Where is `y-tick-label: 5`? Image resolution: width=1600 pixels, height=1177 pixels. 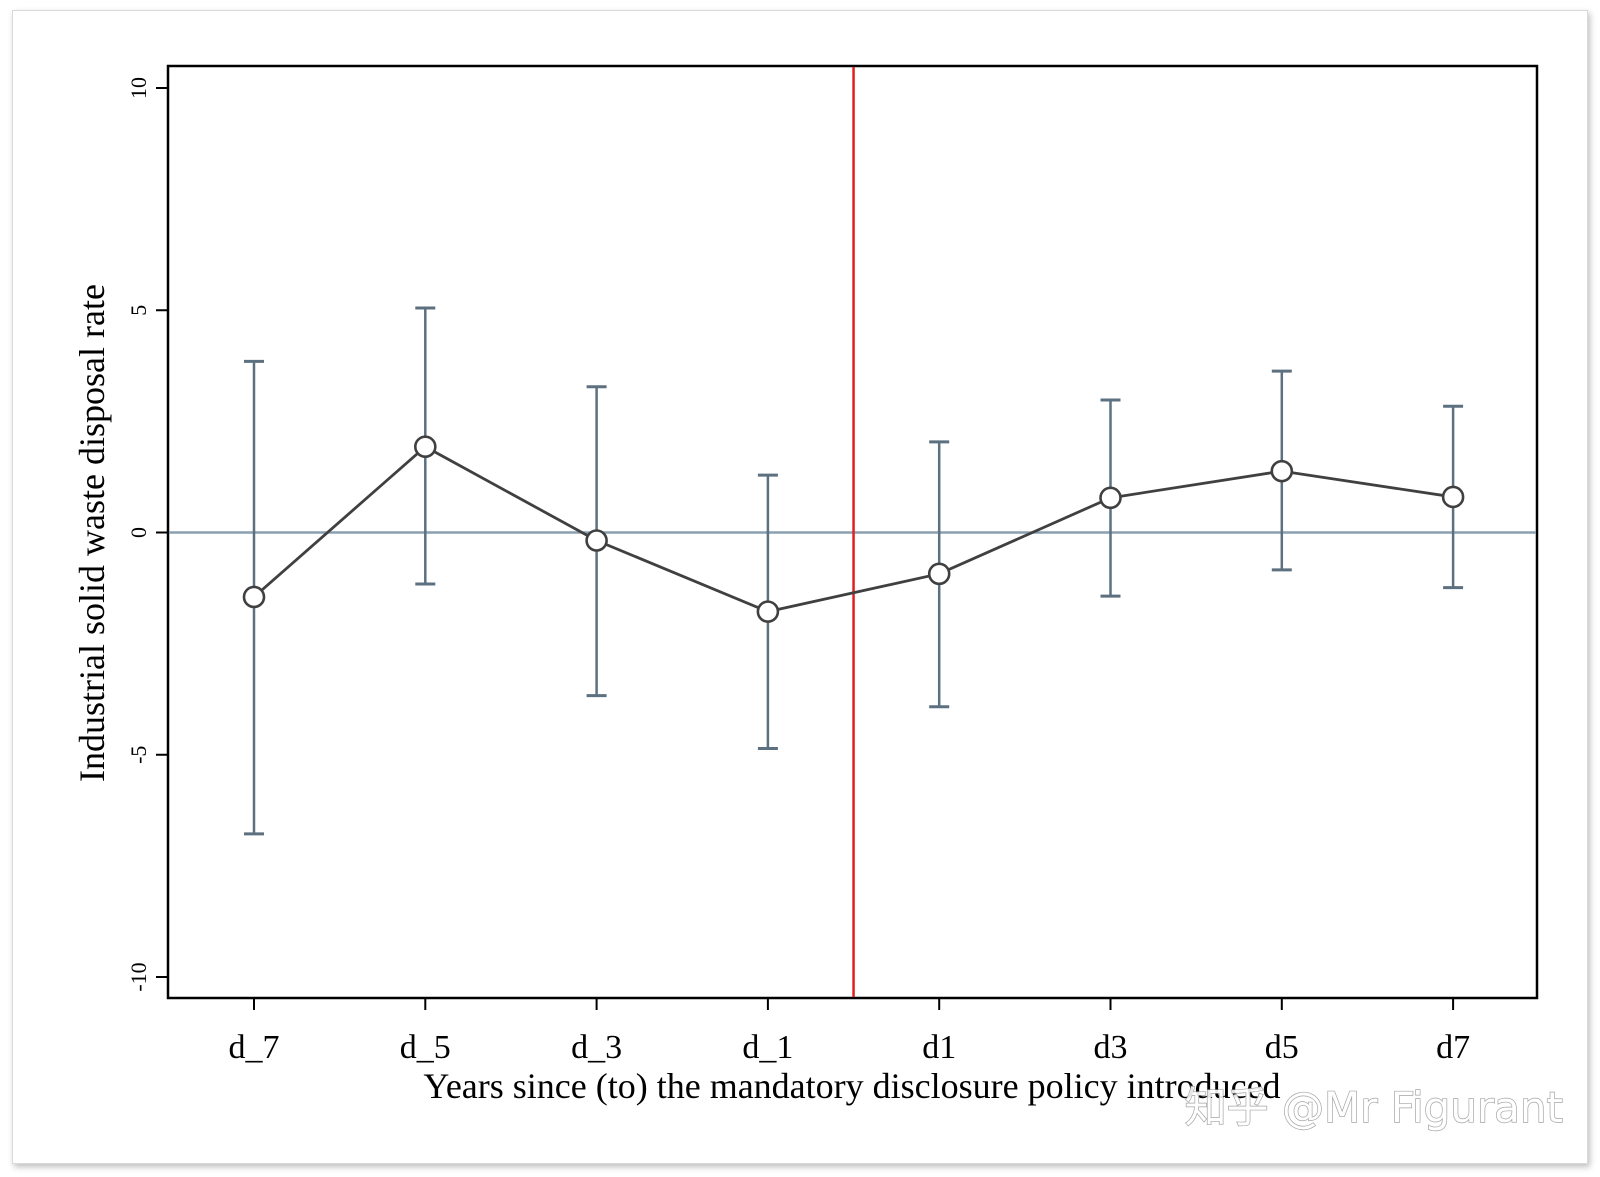 y-tick-label: 5 is located at coordinates (138, 310).